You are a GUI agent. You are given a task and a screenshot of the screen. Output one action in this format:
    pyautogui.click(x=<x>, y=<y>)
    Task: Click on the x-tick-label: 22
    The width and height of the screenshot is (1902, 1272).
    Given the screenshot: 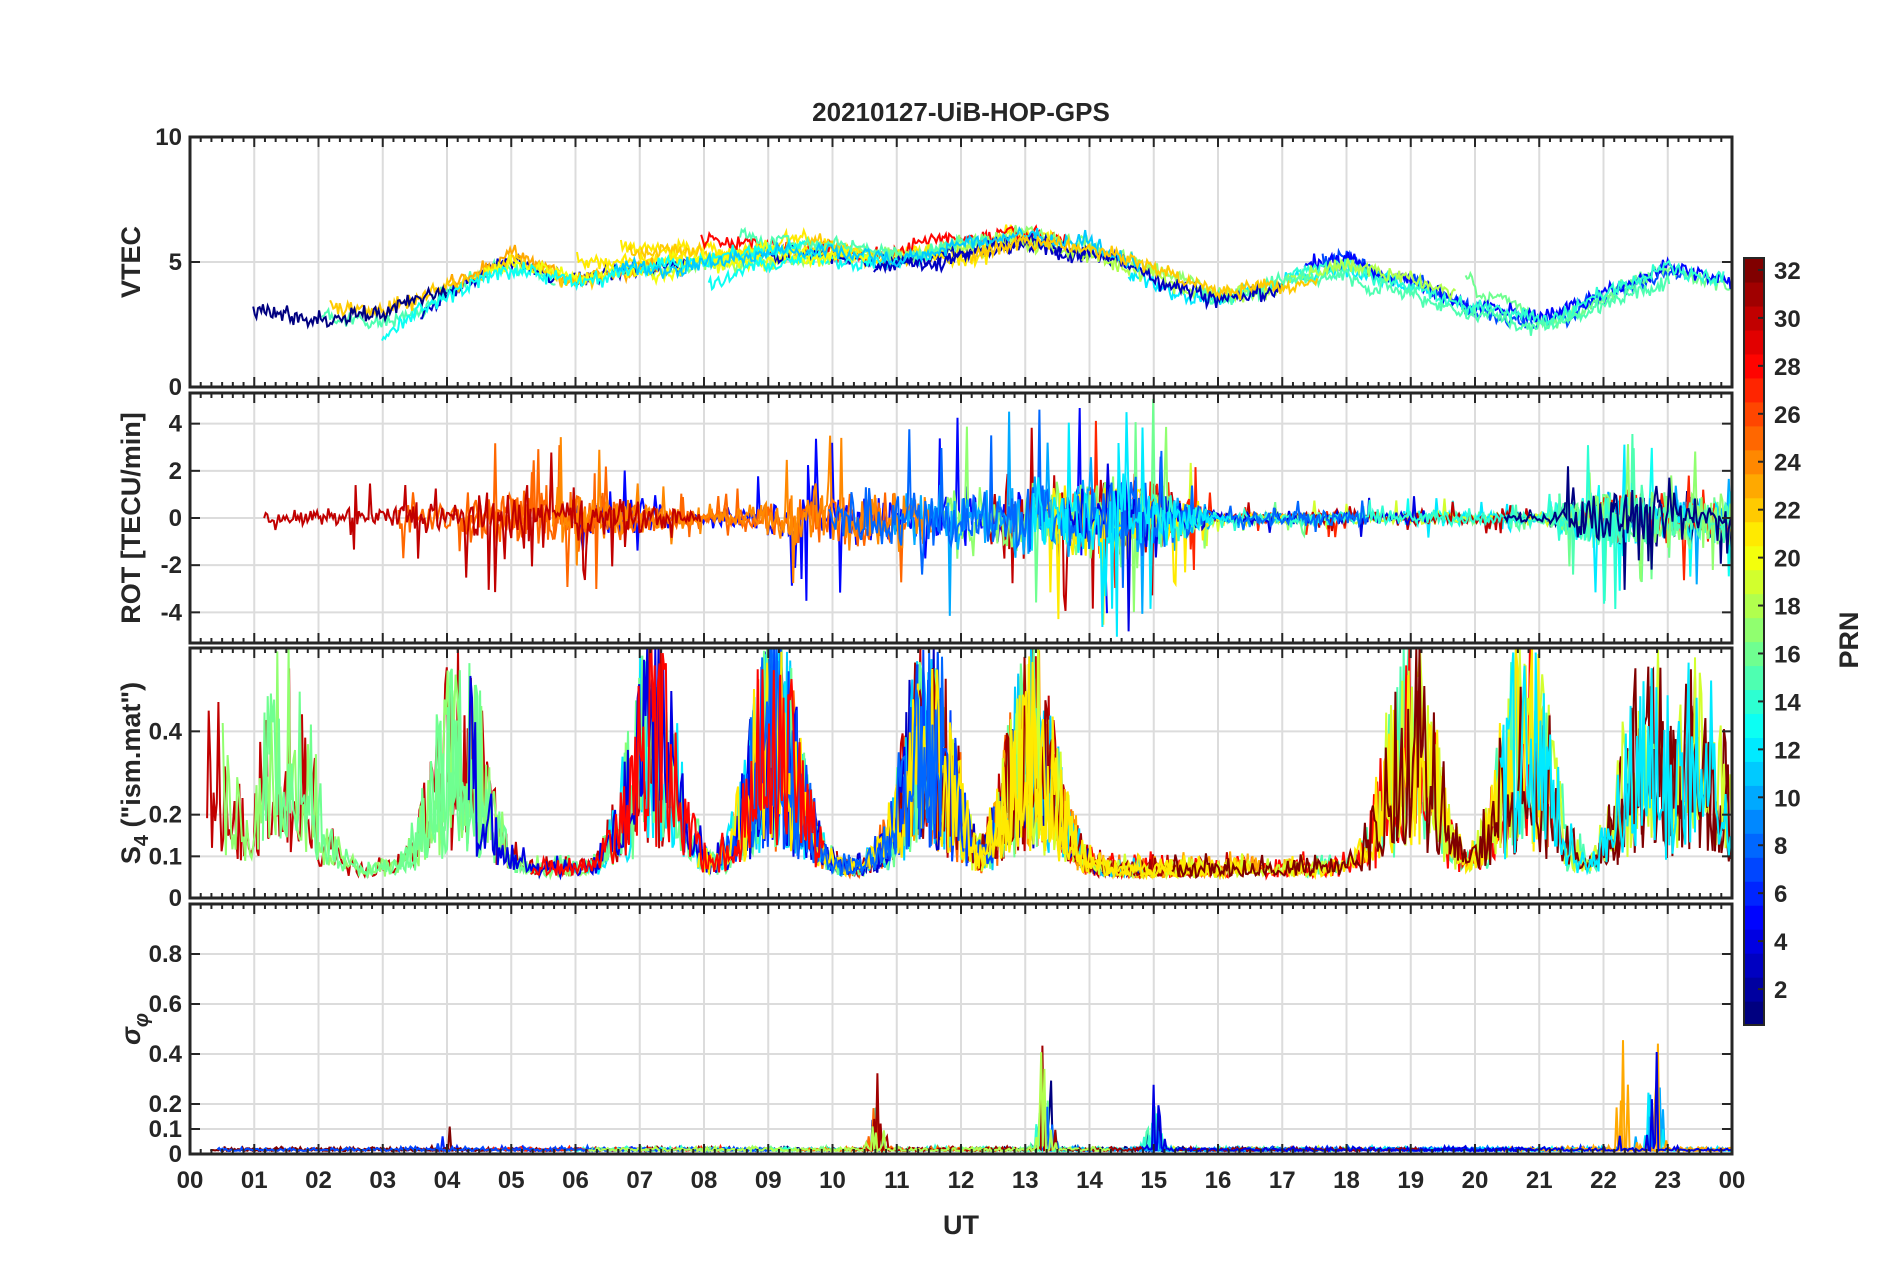 What is the action you would take?
    pyautogui.click(x=1603, y=1180)
    